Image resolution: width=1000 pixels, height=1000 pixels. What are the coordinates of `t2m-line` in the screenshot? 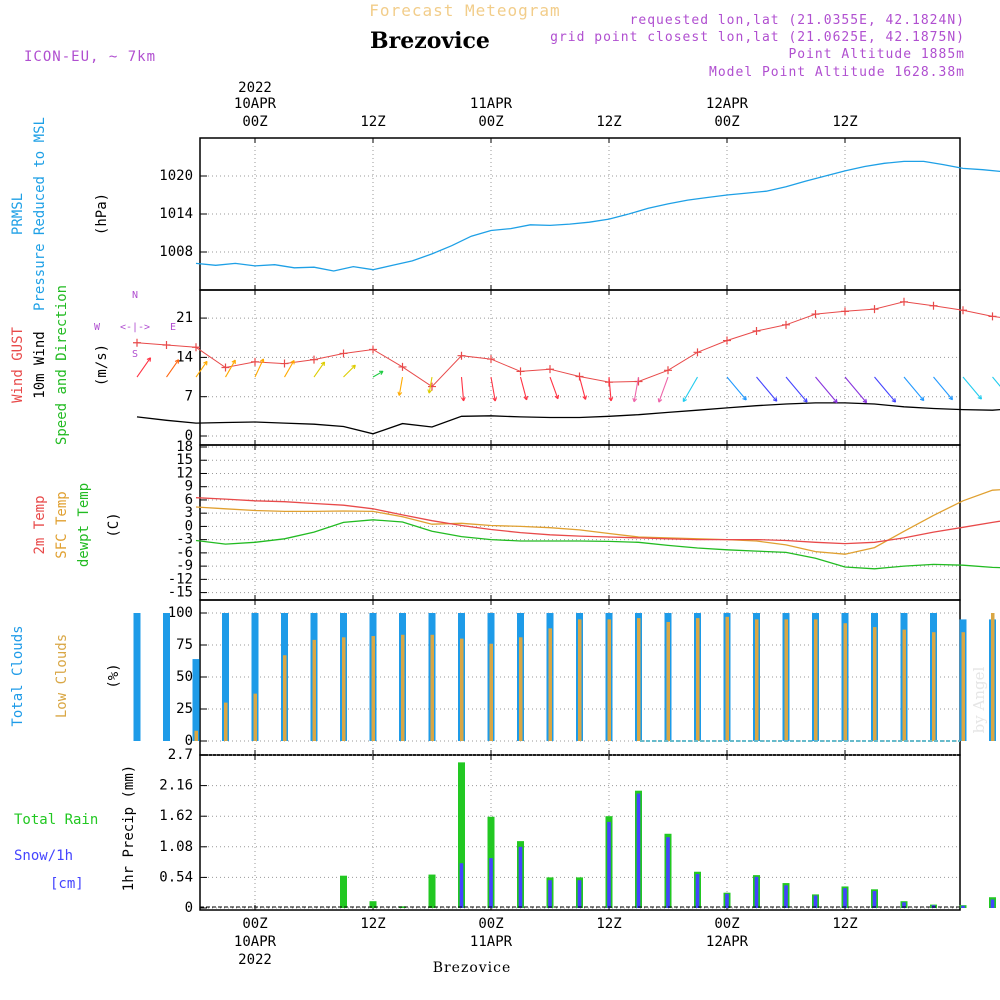 It's located at (597, 521).